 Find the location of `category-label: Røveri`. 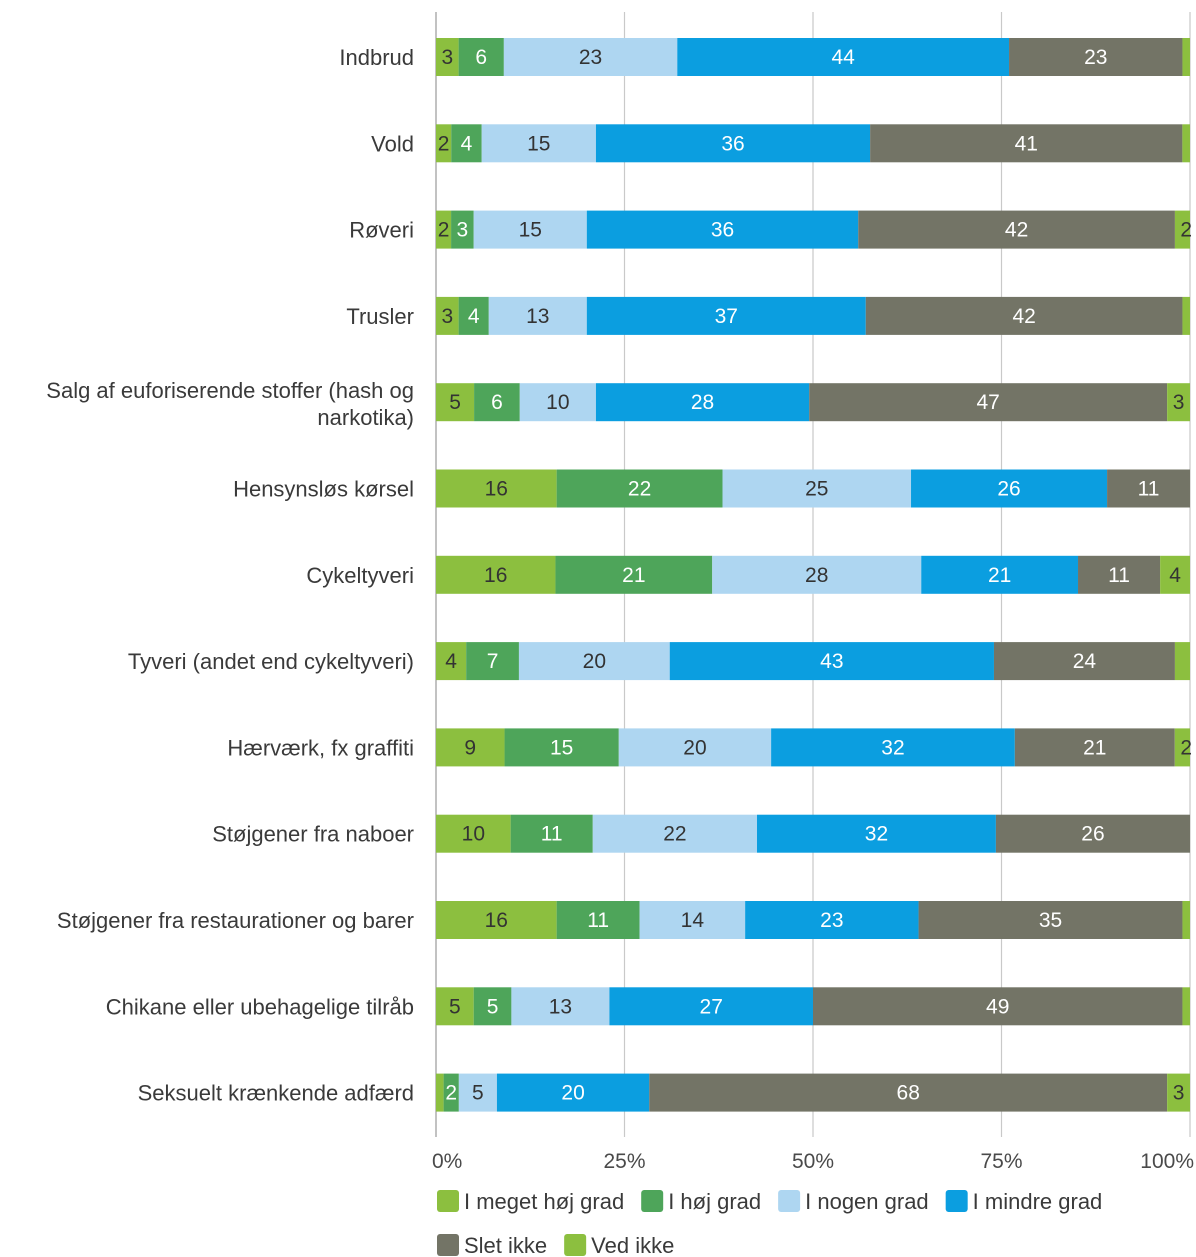

category-label: Røveri is located at coordinates (381, 230).